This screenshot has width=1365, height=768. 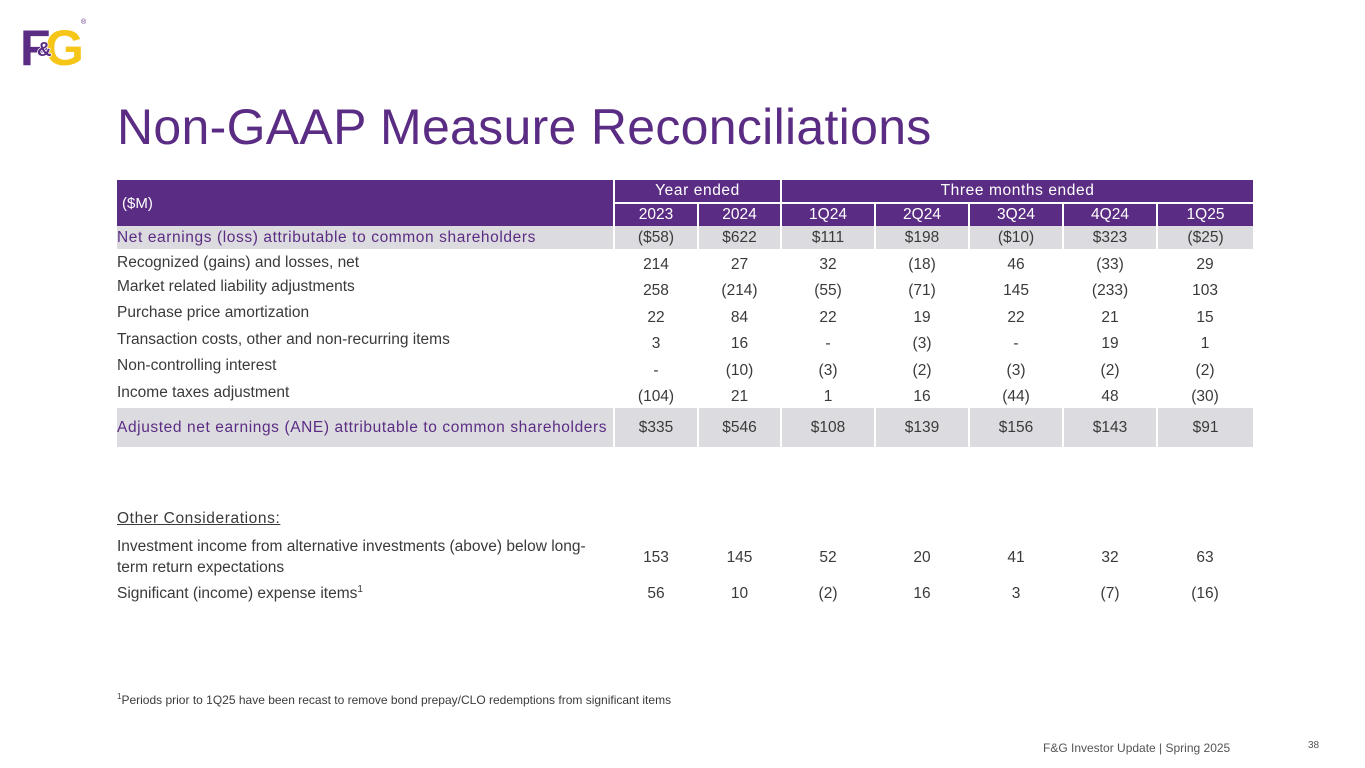 What do you see at coordinates (1110, 214) in the screenshot?
I see `column-header: 4Q24` at bounding box center [1110, 214].